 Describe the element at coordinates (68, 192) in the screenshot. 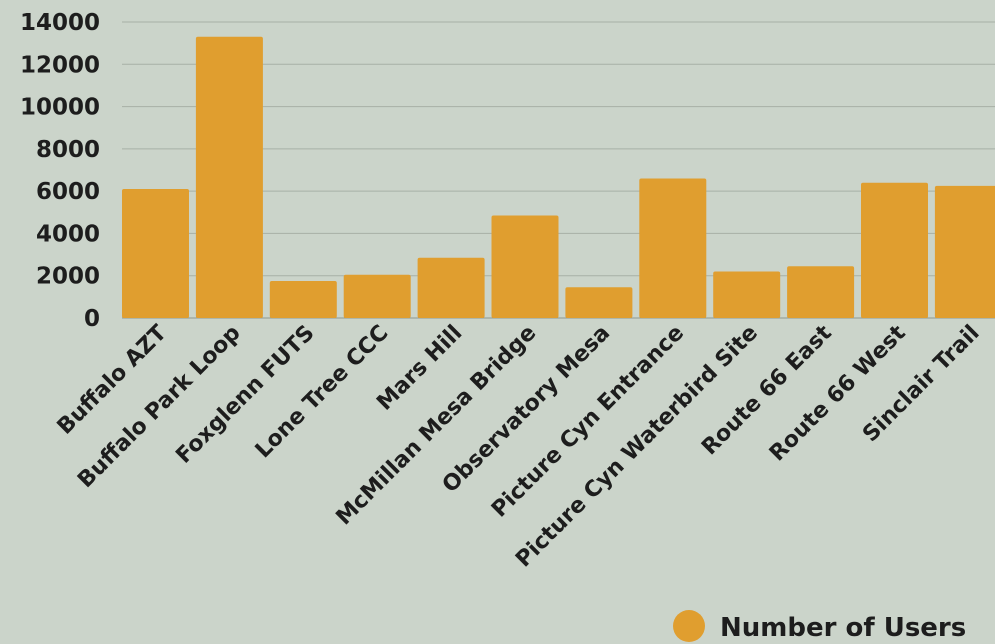

I see `y-tick-label: 6000` at that location.